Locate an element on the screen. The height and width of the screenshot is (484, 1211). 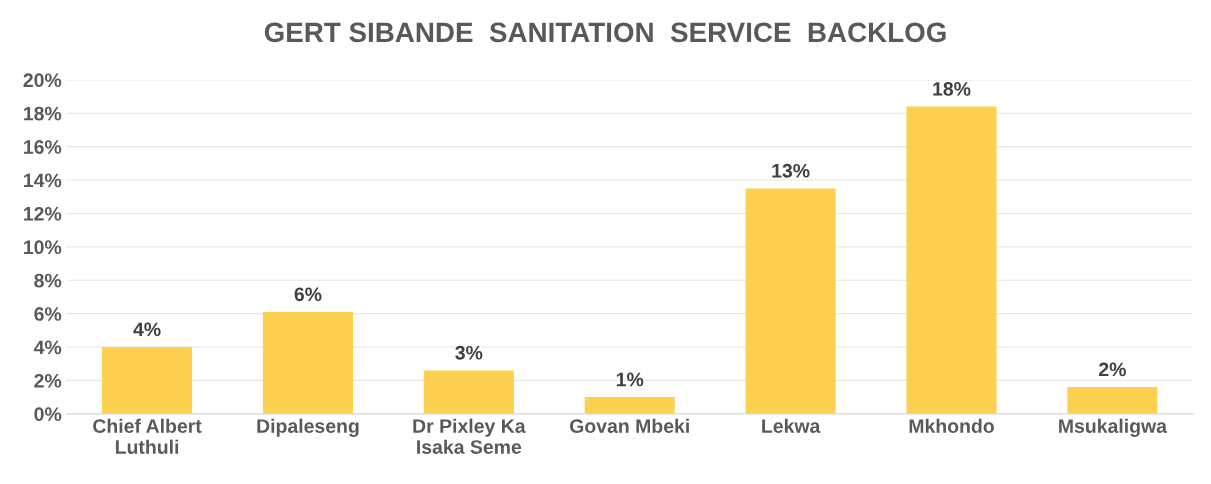
y-tick-label: 4% is located at coordinates (47, 347).